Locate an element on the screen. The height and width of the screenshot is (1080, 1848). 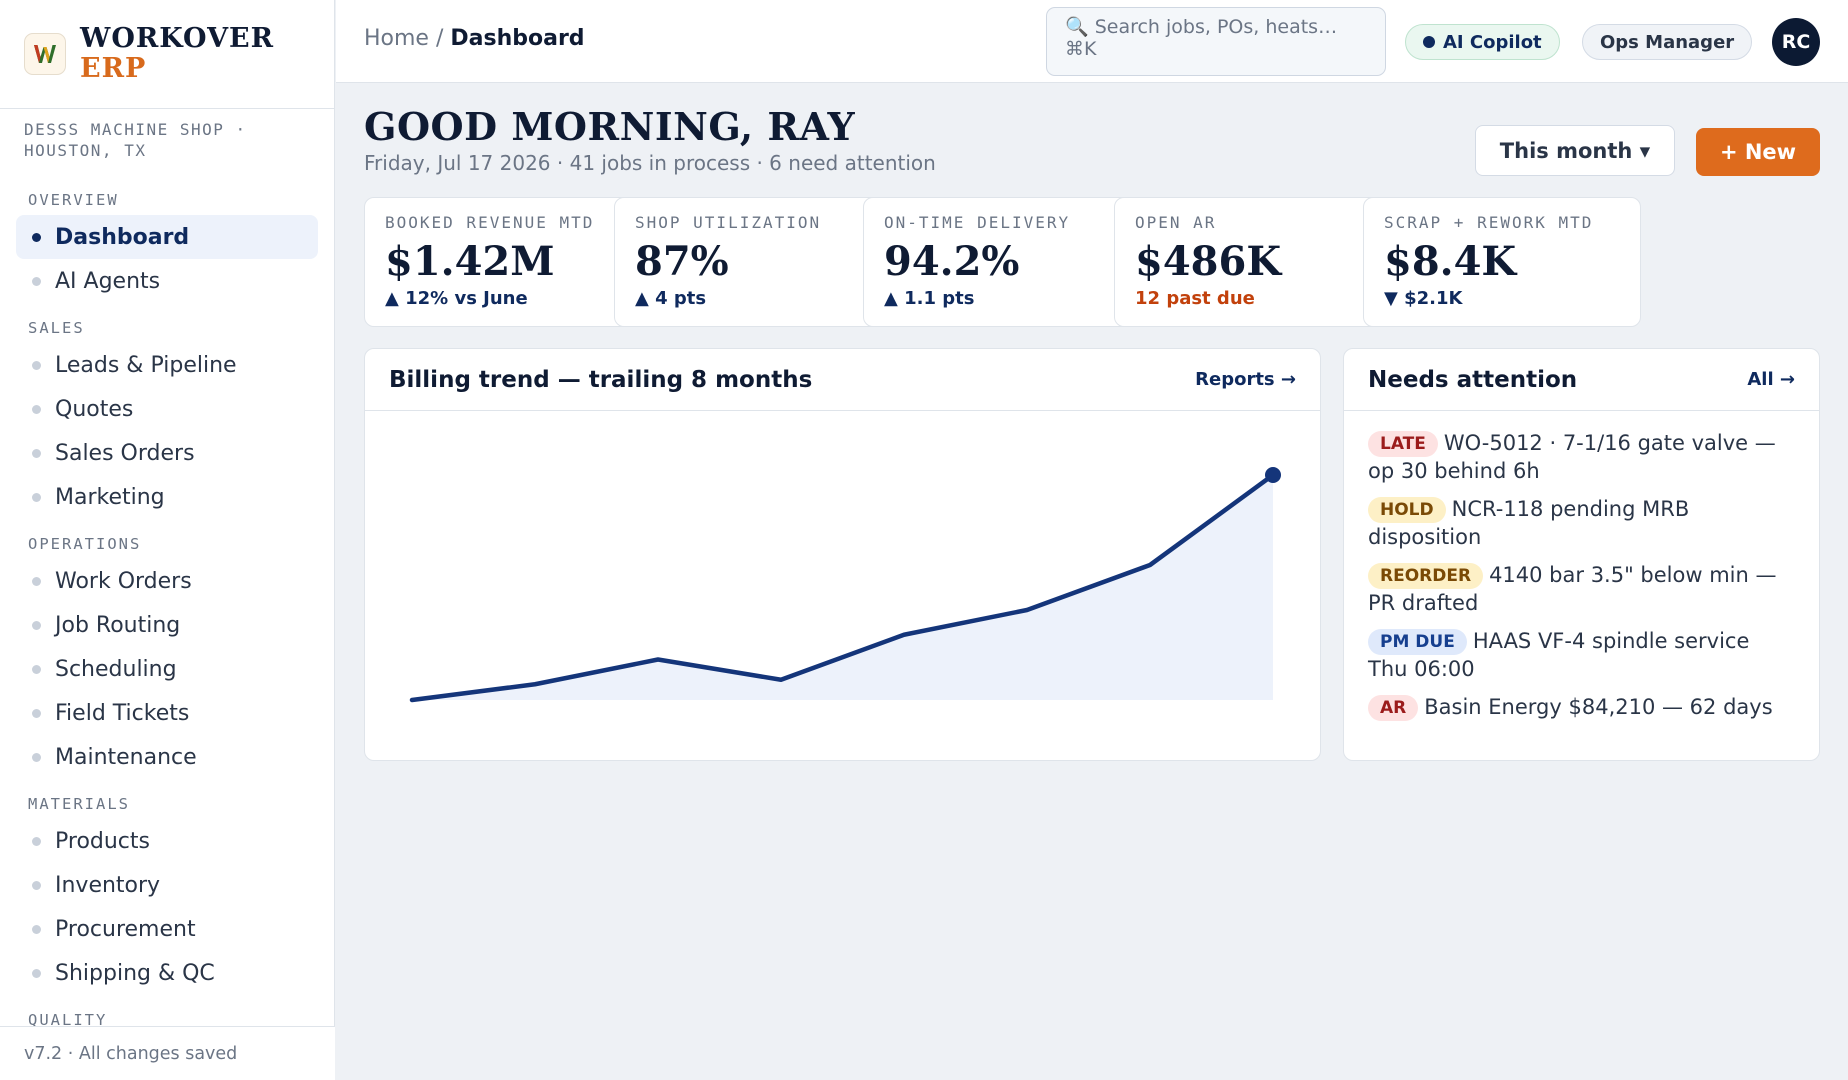
status-dot-icon is located at coordinates (1429, 42).